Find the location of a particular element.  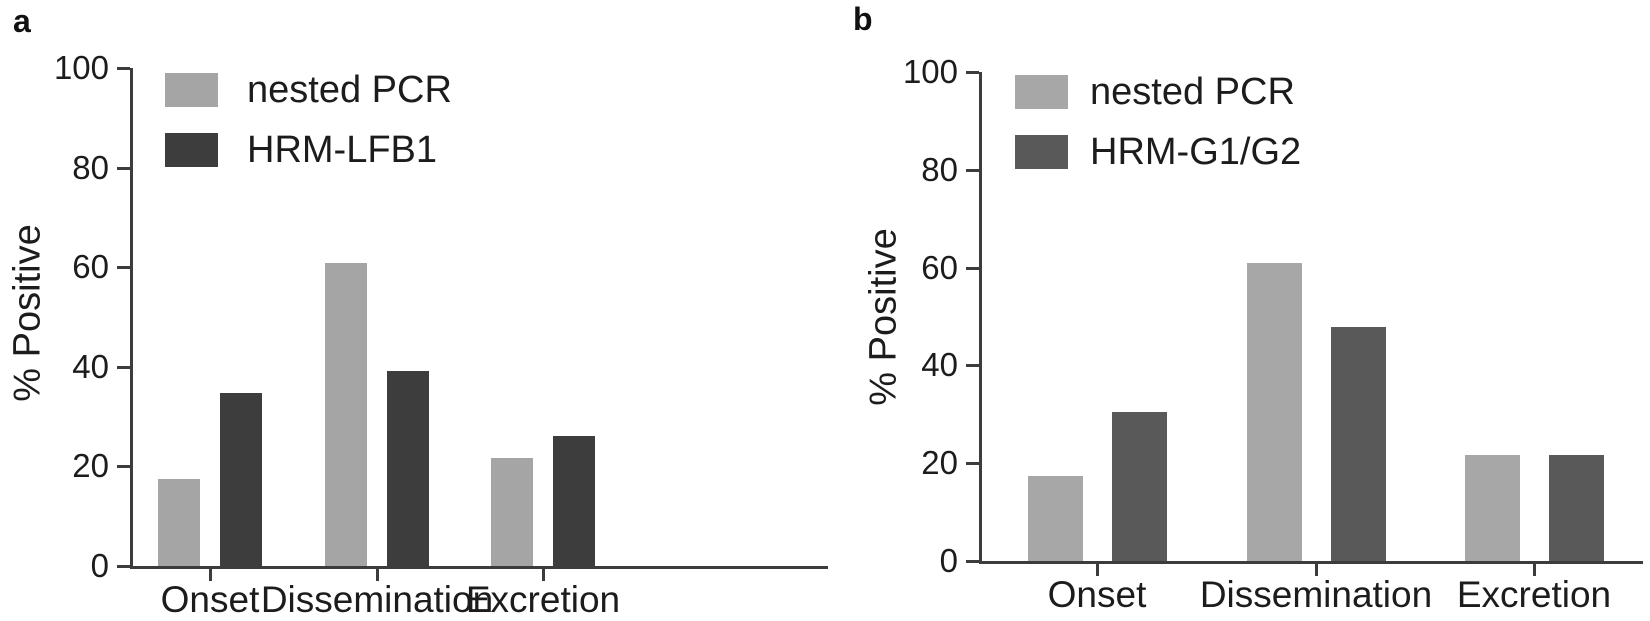

bar-hrm-g1-g2-dissemination is located at coordinates (1358, 444).